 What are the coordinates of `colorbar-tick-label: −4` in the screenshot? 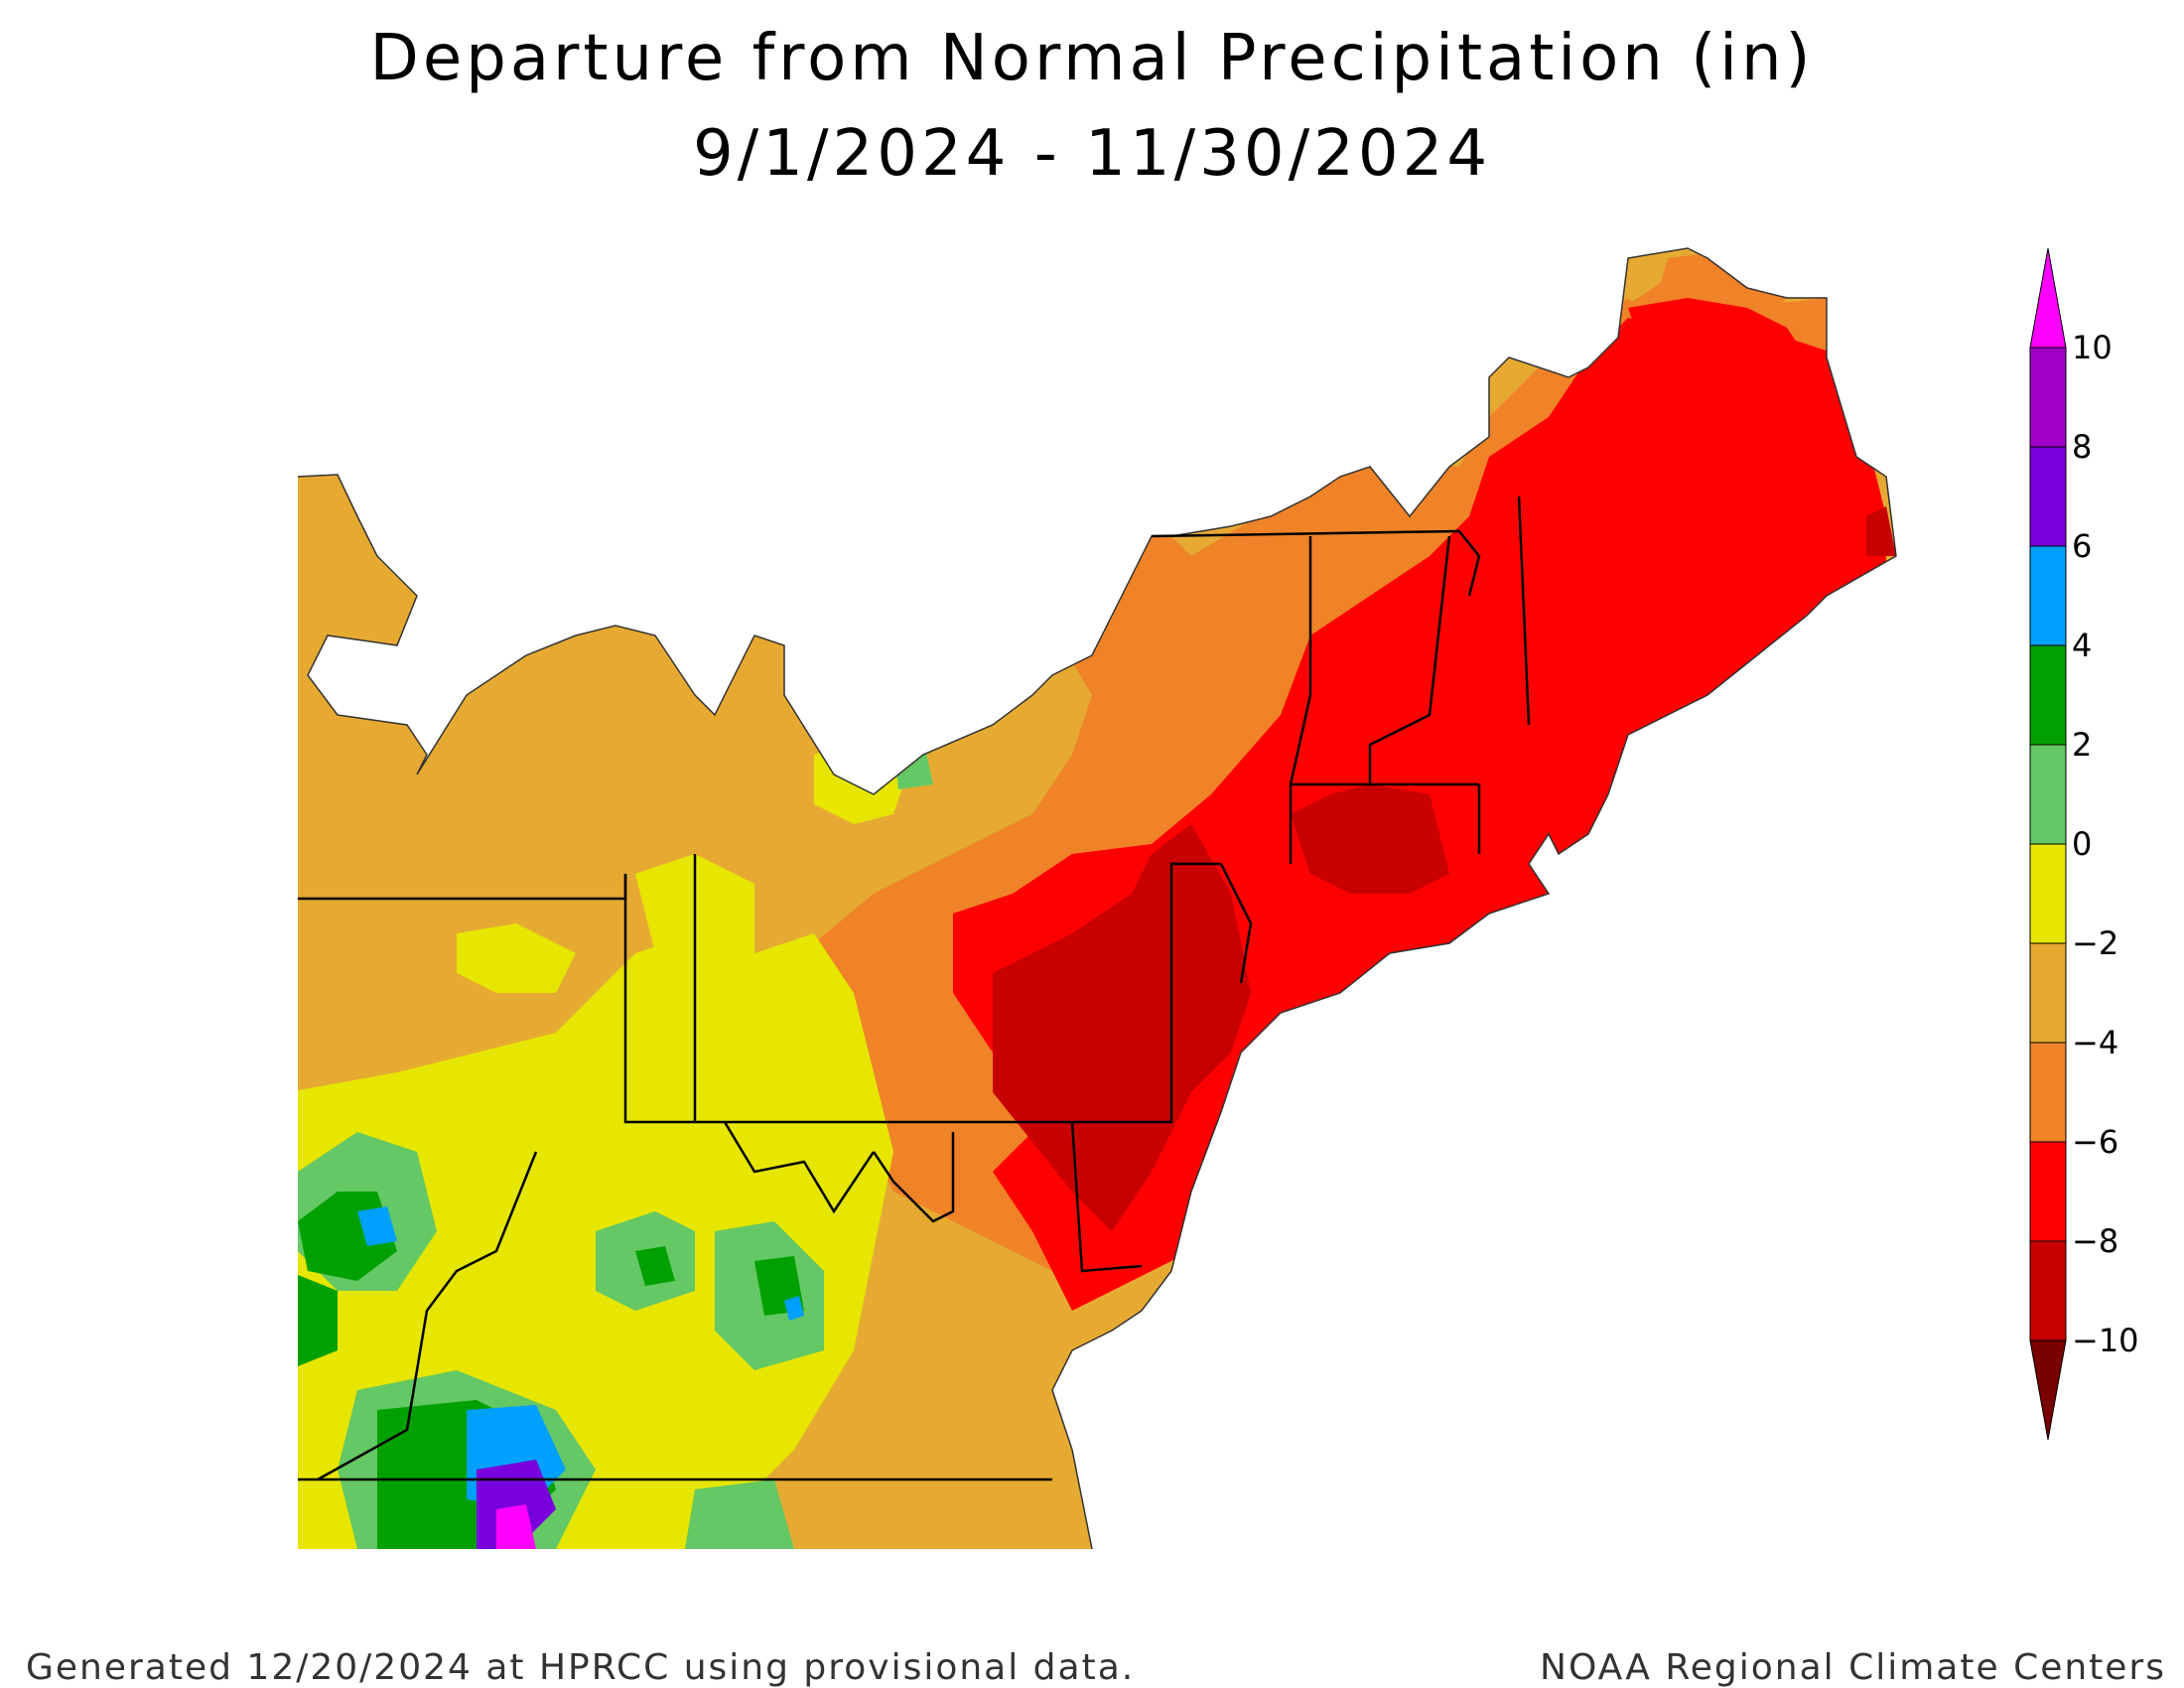 It's located at (2095, 1042).